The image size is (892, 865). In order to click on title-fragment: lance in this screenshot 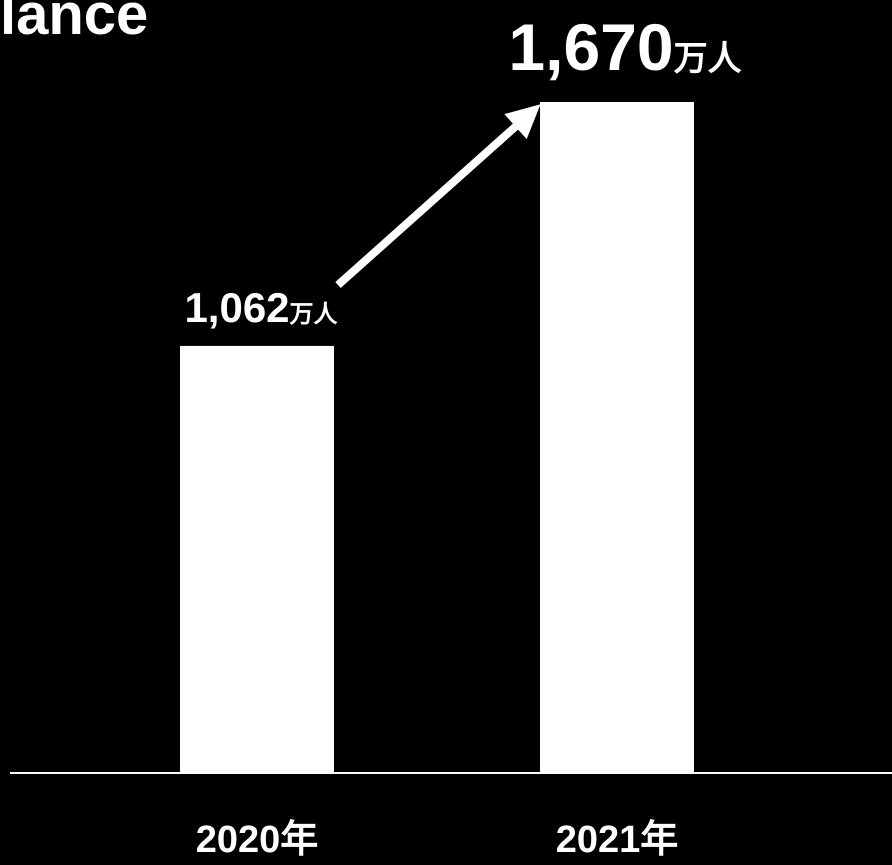, I will do `click(74, 23)`.